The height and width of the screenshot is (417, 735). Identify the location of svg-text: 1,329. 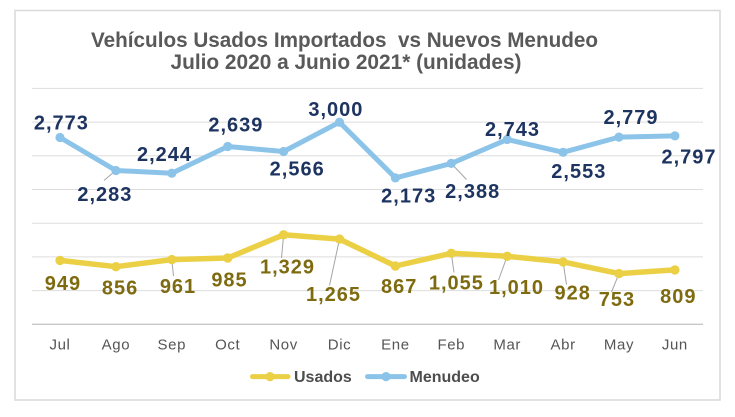
(287, 267).